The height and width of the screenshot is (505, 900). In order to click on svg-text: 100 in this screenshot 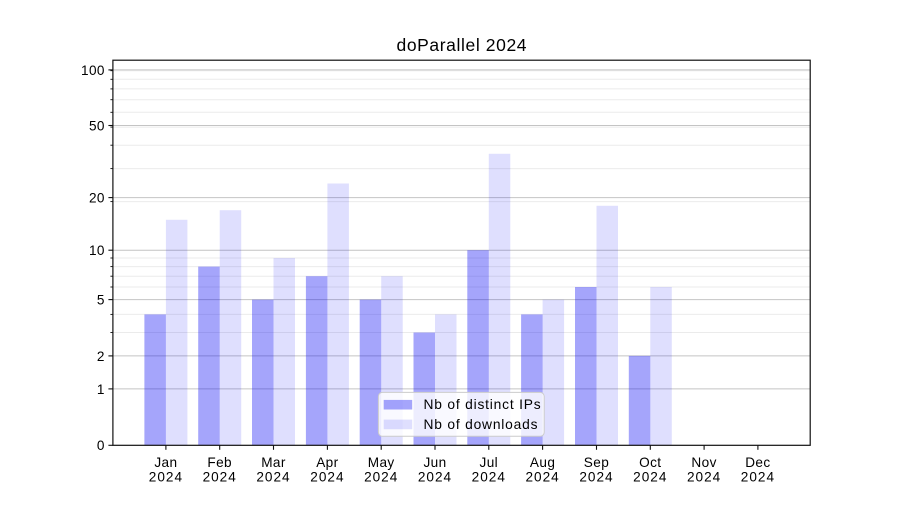, I will do `click(93, 70)`.